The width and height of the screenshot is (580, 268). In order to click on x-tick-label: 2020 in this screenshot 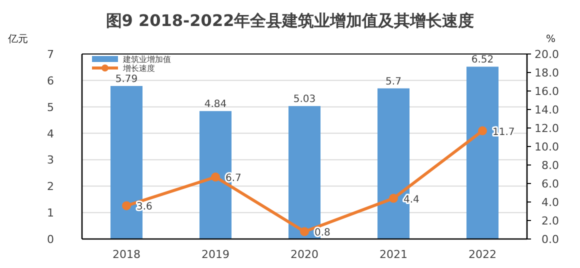, I will do `click(304, 254)`.